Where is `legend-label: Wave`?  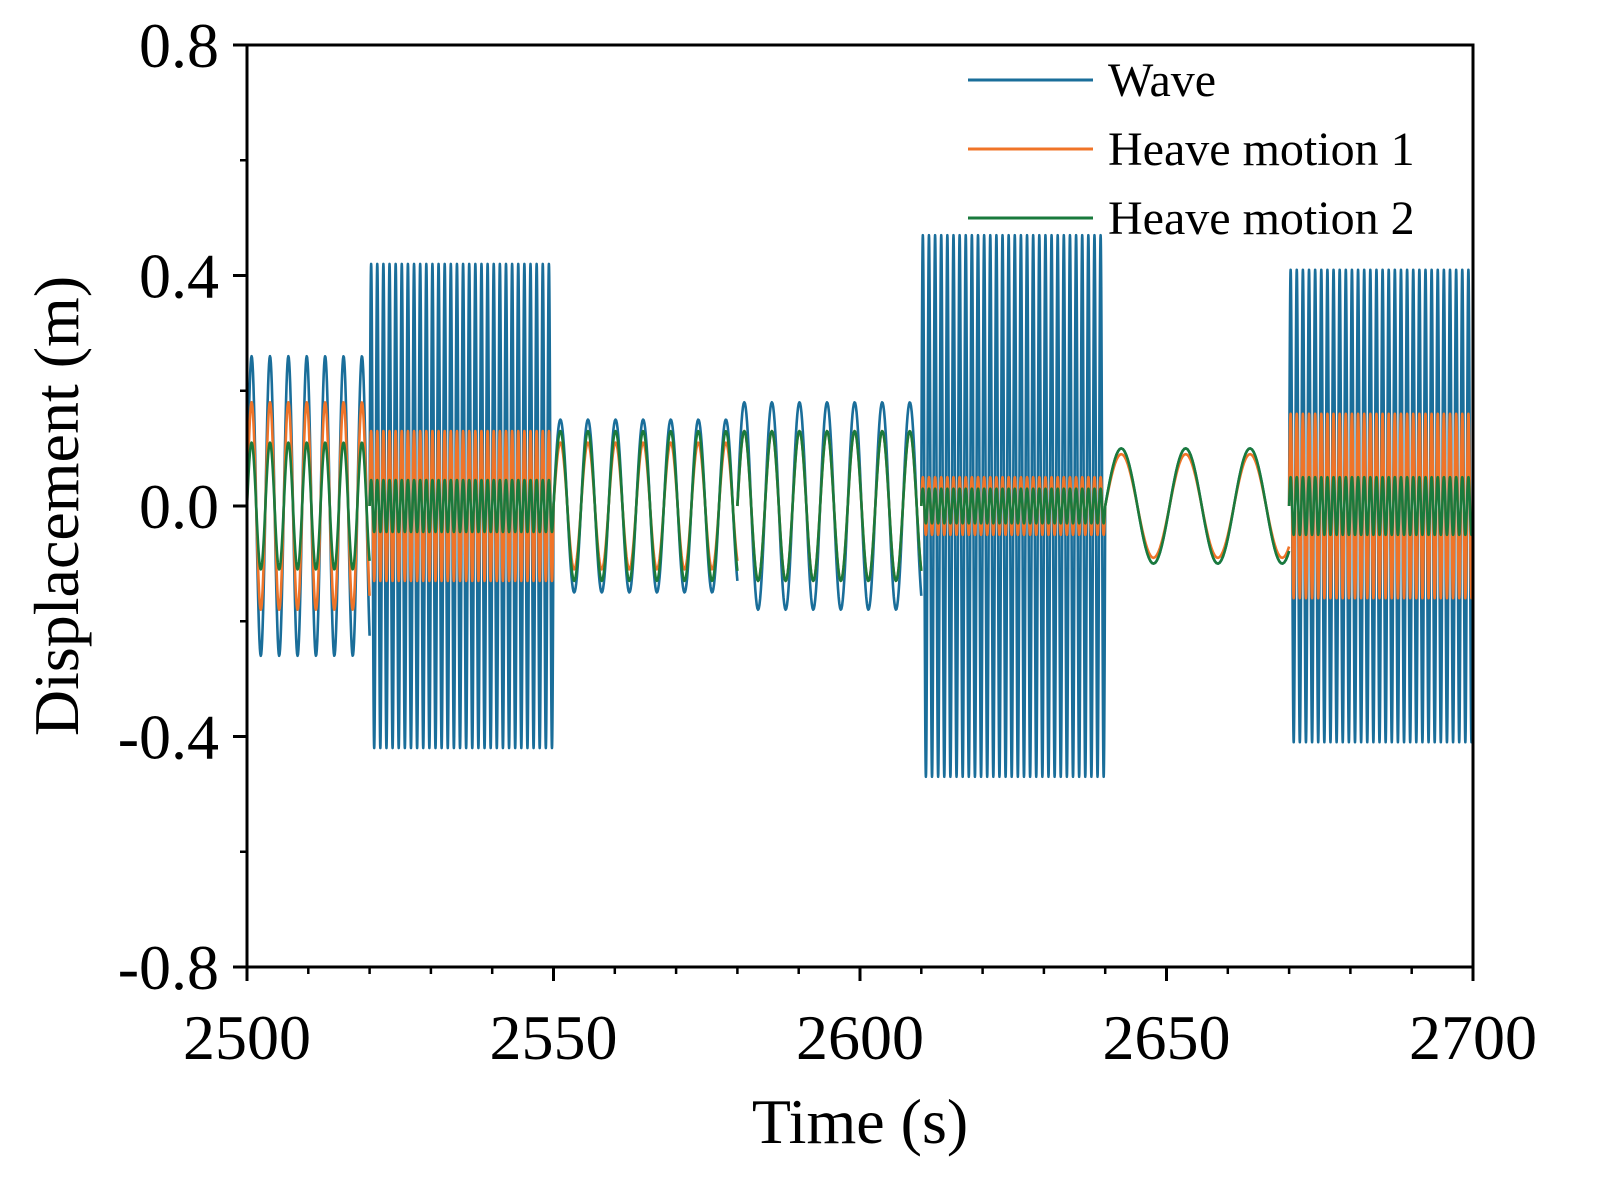 legend-label: Wave is located at coordinates (1162, 80).